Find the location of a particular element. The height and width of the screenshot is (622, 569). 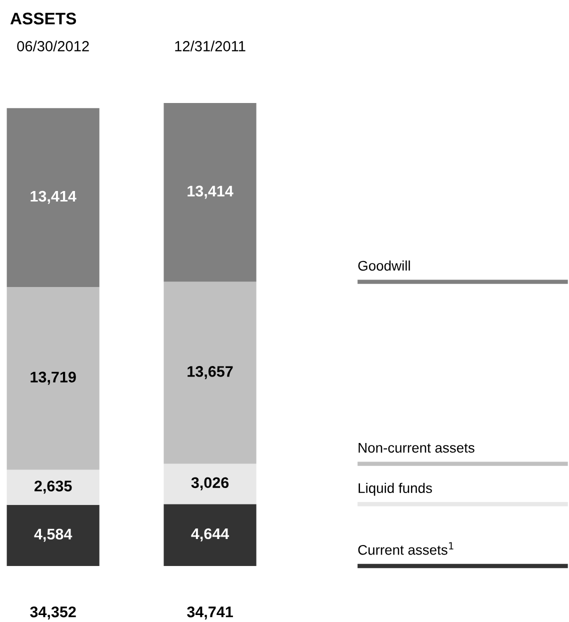

total-label: 34,352 is located at coordinates (53, 613).